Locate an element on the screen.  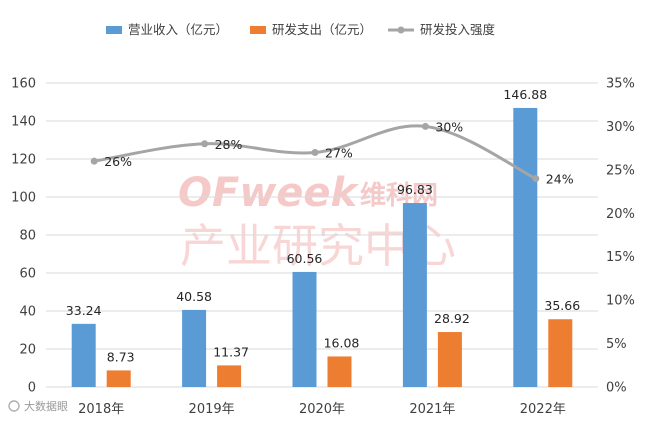
y-right-tick-label: 25% is located at coordinates (620, 170).